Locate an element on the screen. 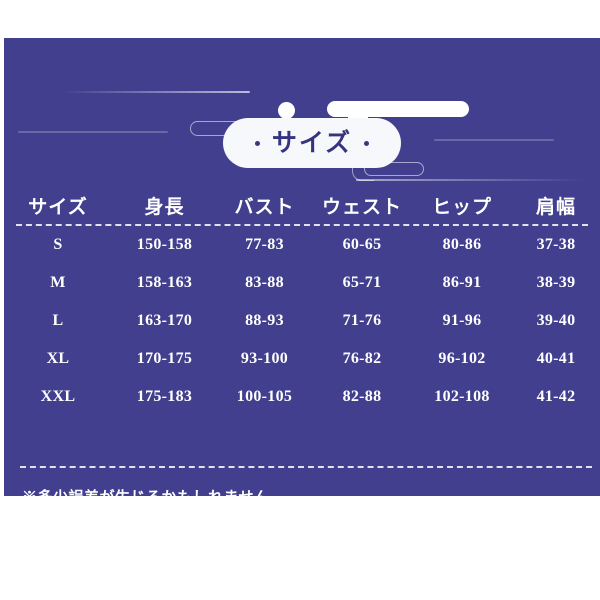 The height and width of the screenshot is (600, 600). cell-waist: 76-82 is located at coordinates (362, 358).